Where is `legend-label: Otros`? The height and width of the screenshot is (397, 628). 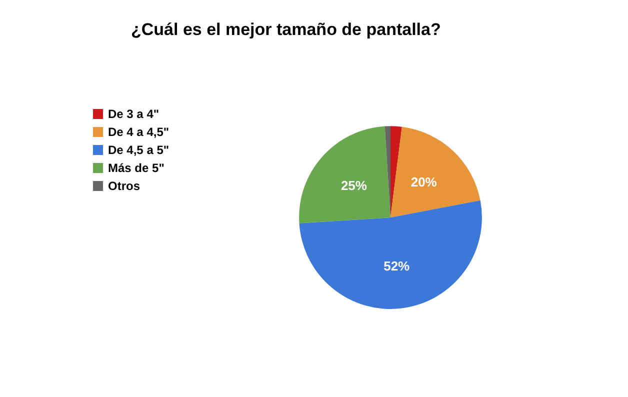
legend-label: Otros is located at coordinates (124, 186).